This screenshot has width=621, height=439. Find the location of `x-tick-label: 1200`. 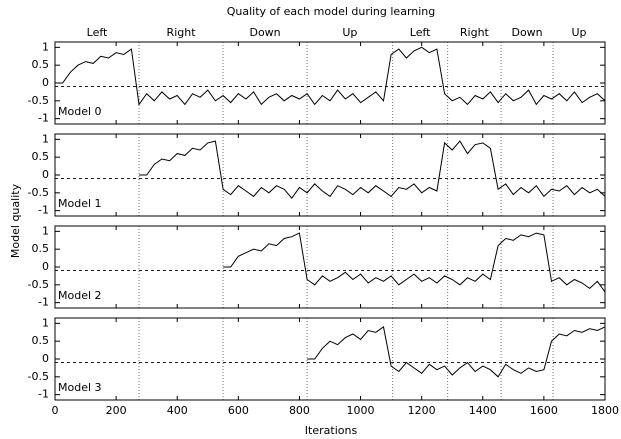

x-tick-label: 1200 is located at coordinates (422, 410).